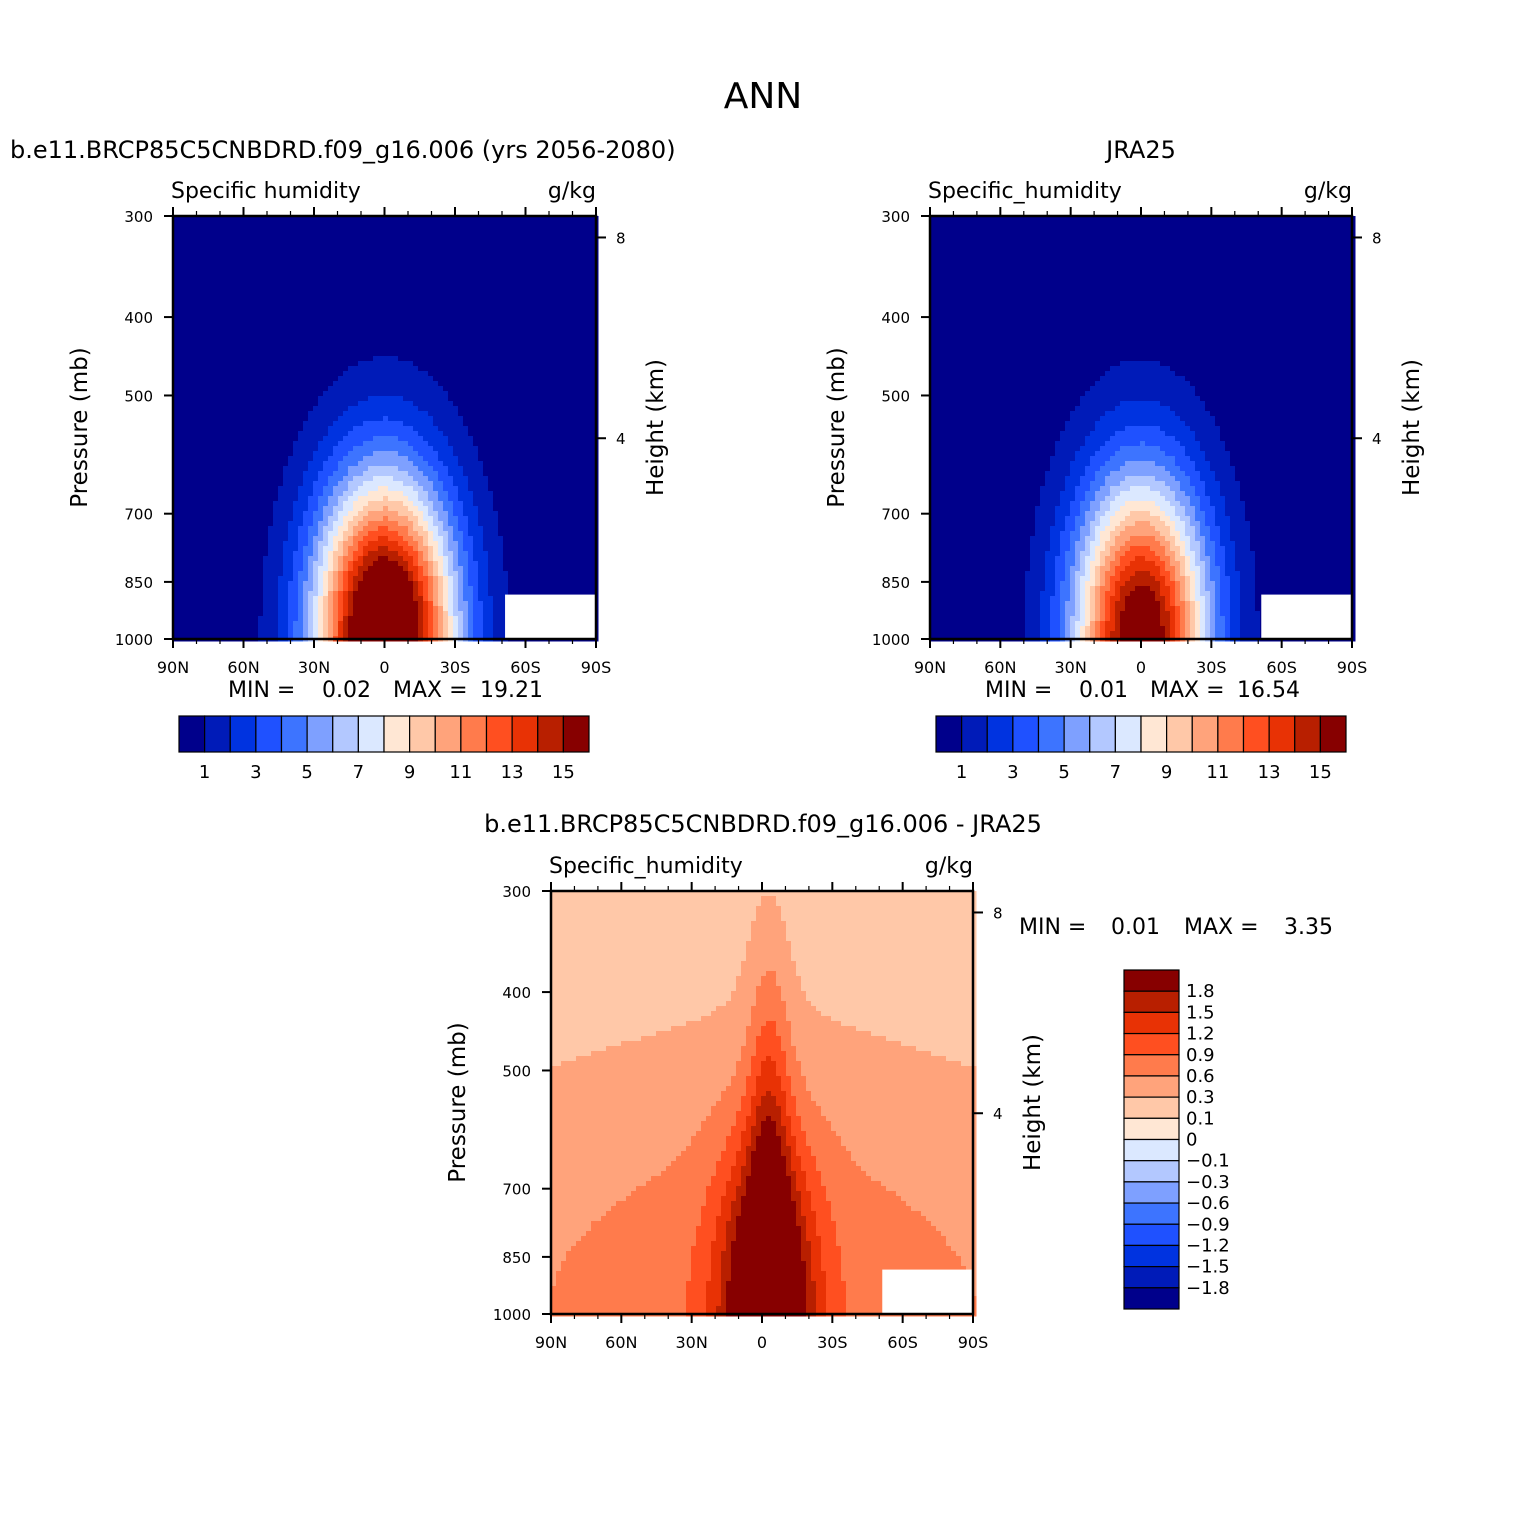 The height and width of the screenshot is (1525, 1525). Describe the element at coordinates (346, 690) in the screenshot. I see `min-value: 0.02` at that location.